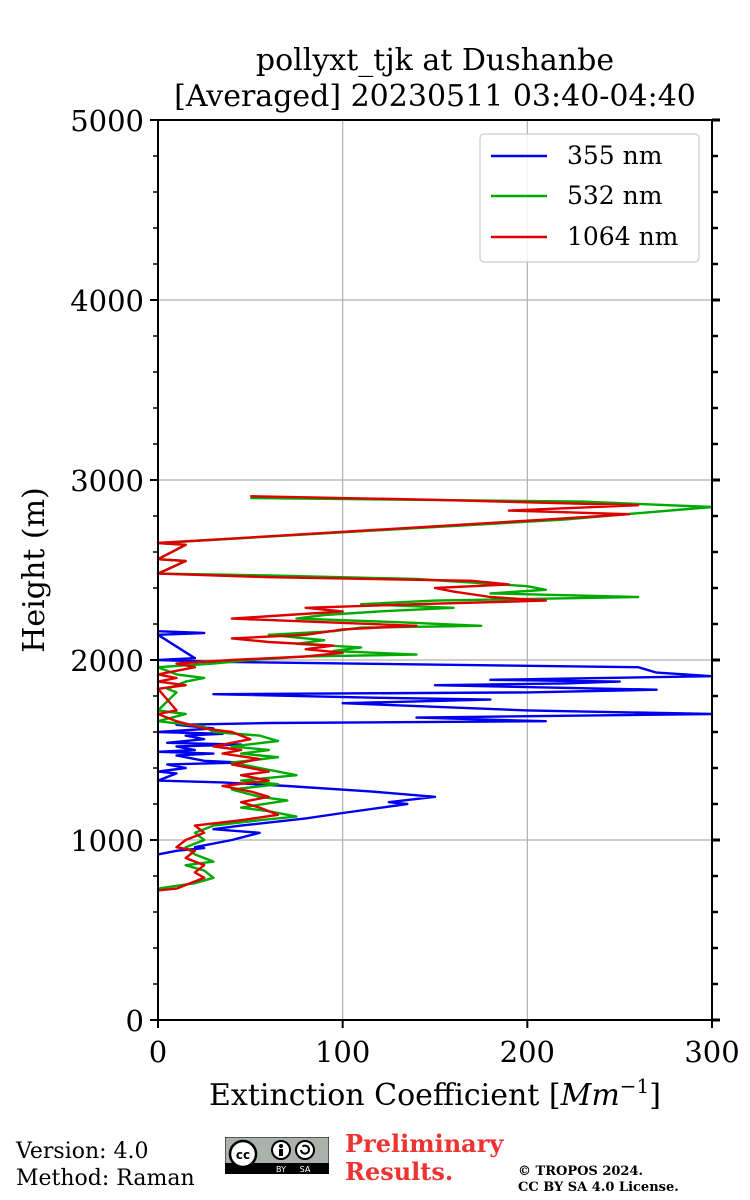 Image resolution: width=750 pixels, height=1200 pixels. Describe the element at coordinates (105, 1165) in the screenshot. I see `footer-info: Version: 4.0 Method: Raman` at that location.